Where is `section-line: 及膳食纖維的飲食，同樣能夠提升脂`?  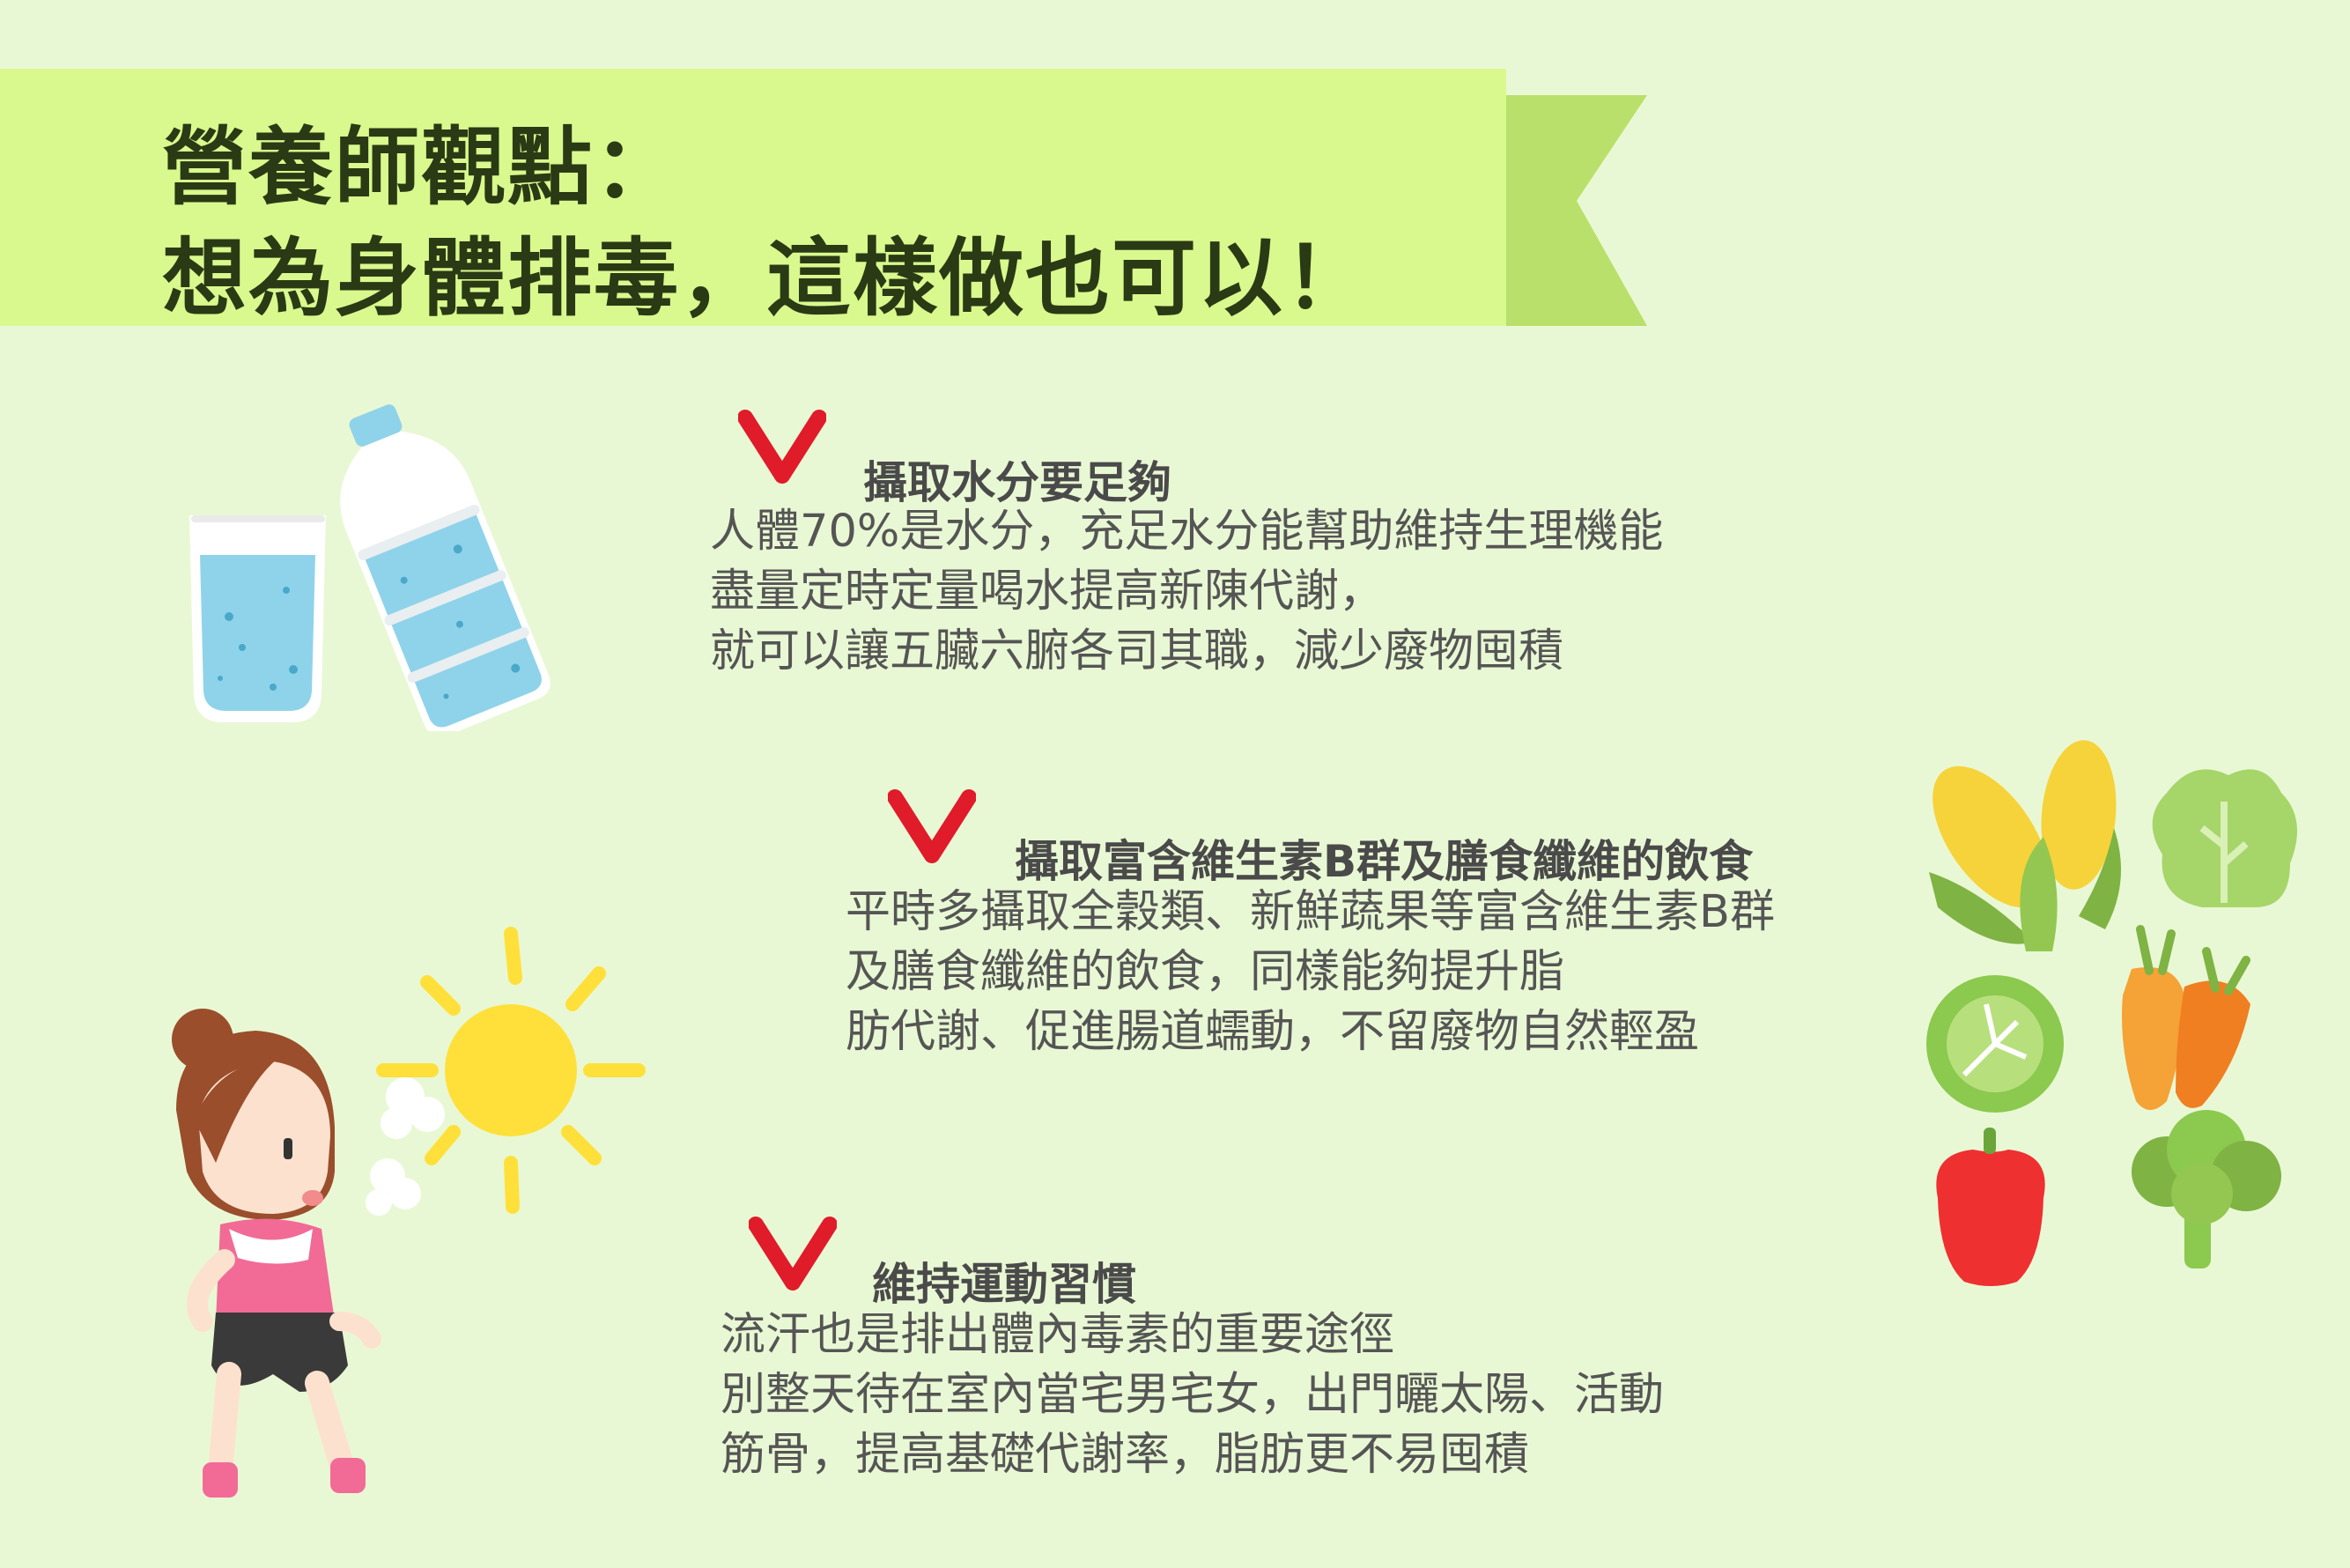
section-line: 及膳食纖維的飲食，同樣能夠提升脂 is located at coordinates (1205, 972).